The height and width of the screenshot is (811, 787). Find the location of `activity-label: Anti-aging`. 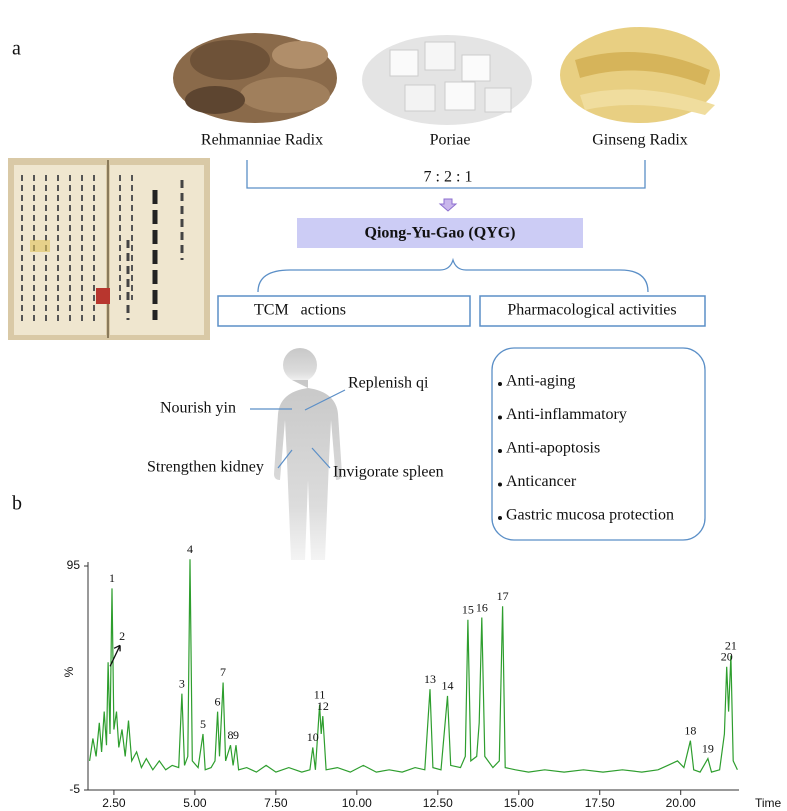

activity-label: Anti-aging is located at coordinates (540, 381).